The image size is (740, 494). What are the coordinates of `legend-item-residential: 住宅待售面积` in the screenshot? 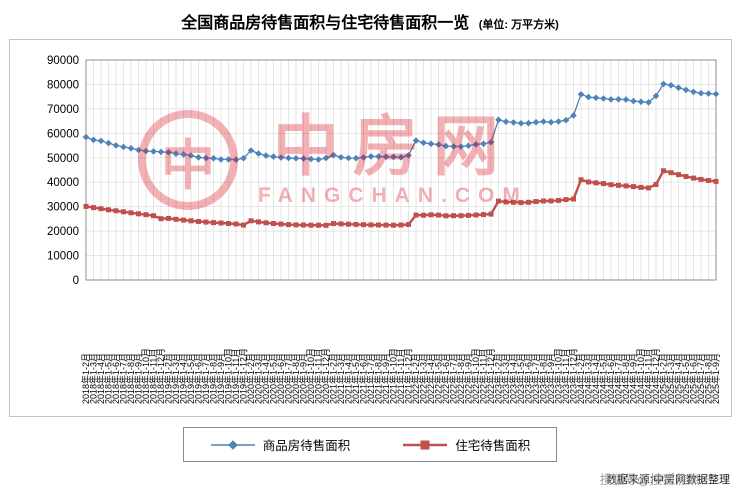 It's located at (466, 444).